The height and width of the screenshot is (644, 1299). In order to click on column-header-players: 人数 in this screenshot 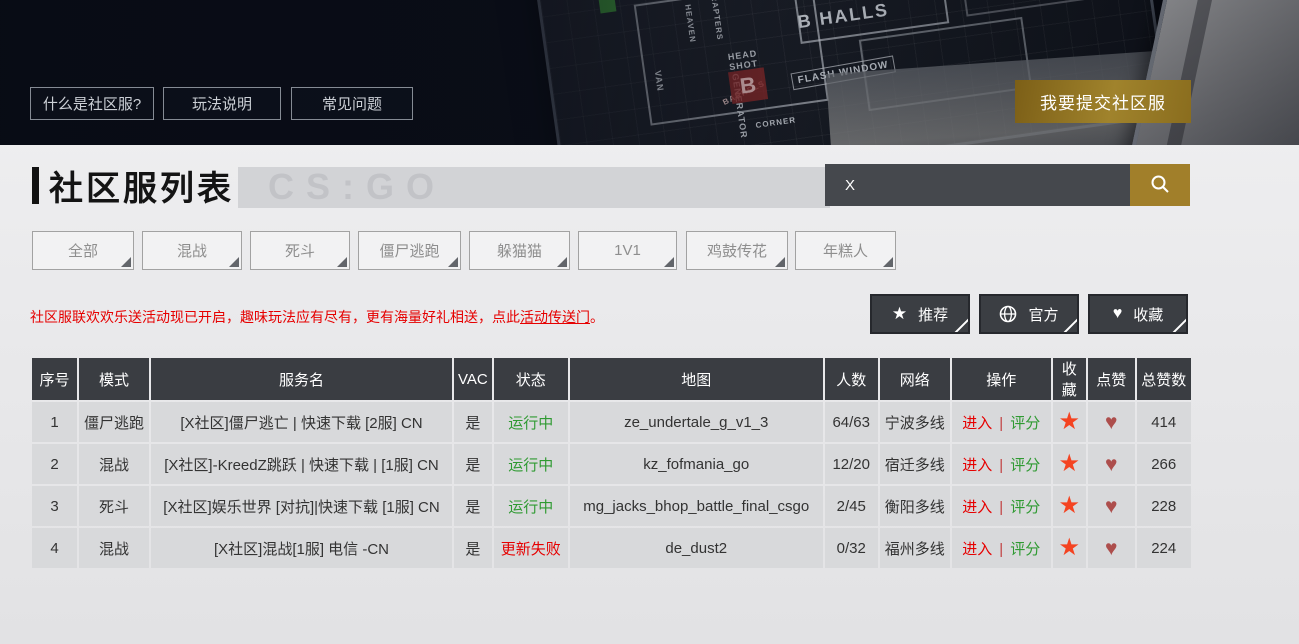, I will do `click(851, 379)`.